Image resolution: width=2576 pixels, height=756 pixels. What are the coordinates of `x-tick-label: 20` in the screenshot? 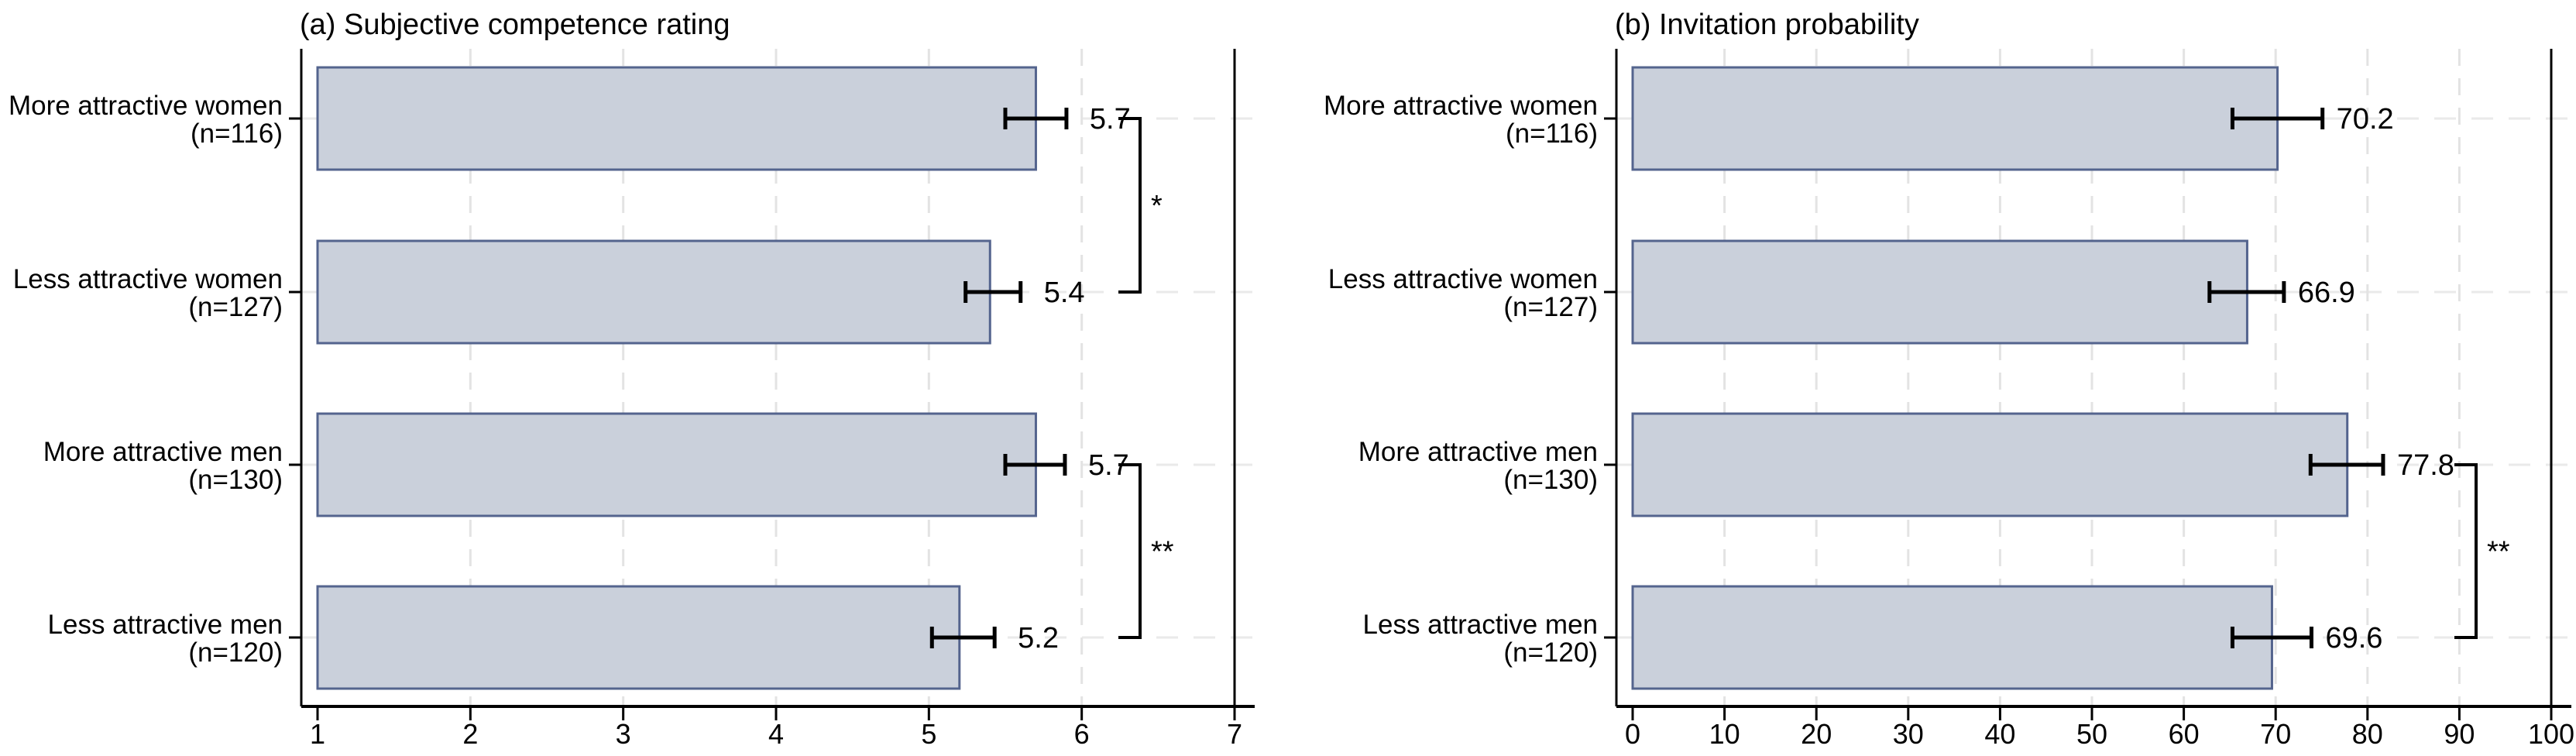 It's located at (1816, 734).